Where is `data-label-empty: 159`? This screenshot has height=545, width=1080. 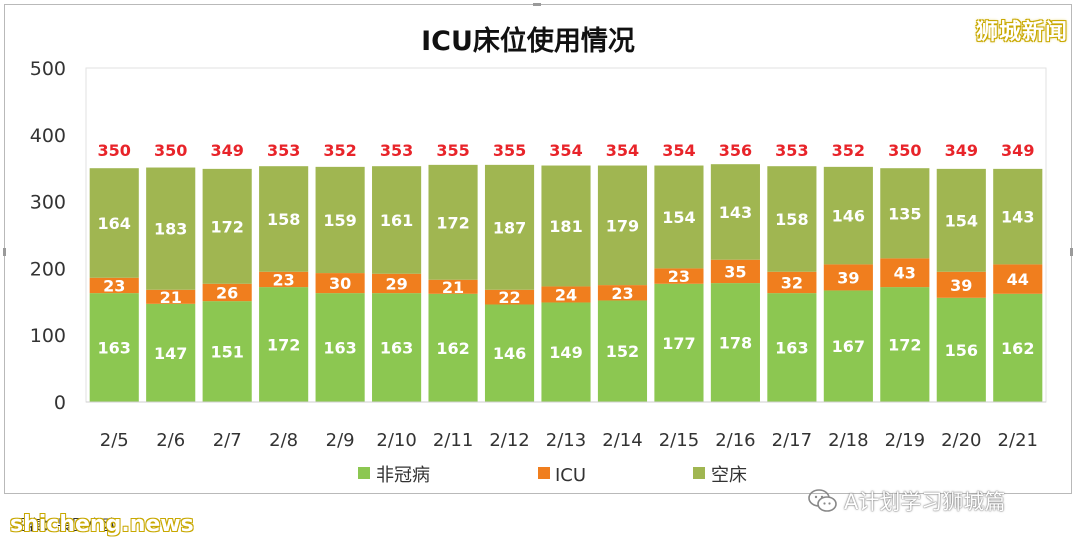 data-label-empty: 159 is located at coordinates (339, 220).